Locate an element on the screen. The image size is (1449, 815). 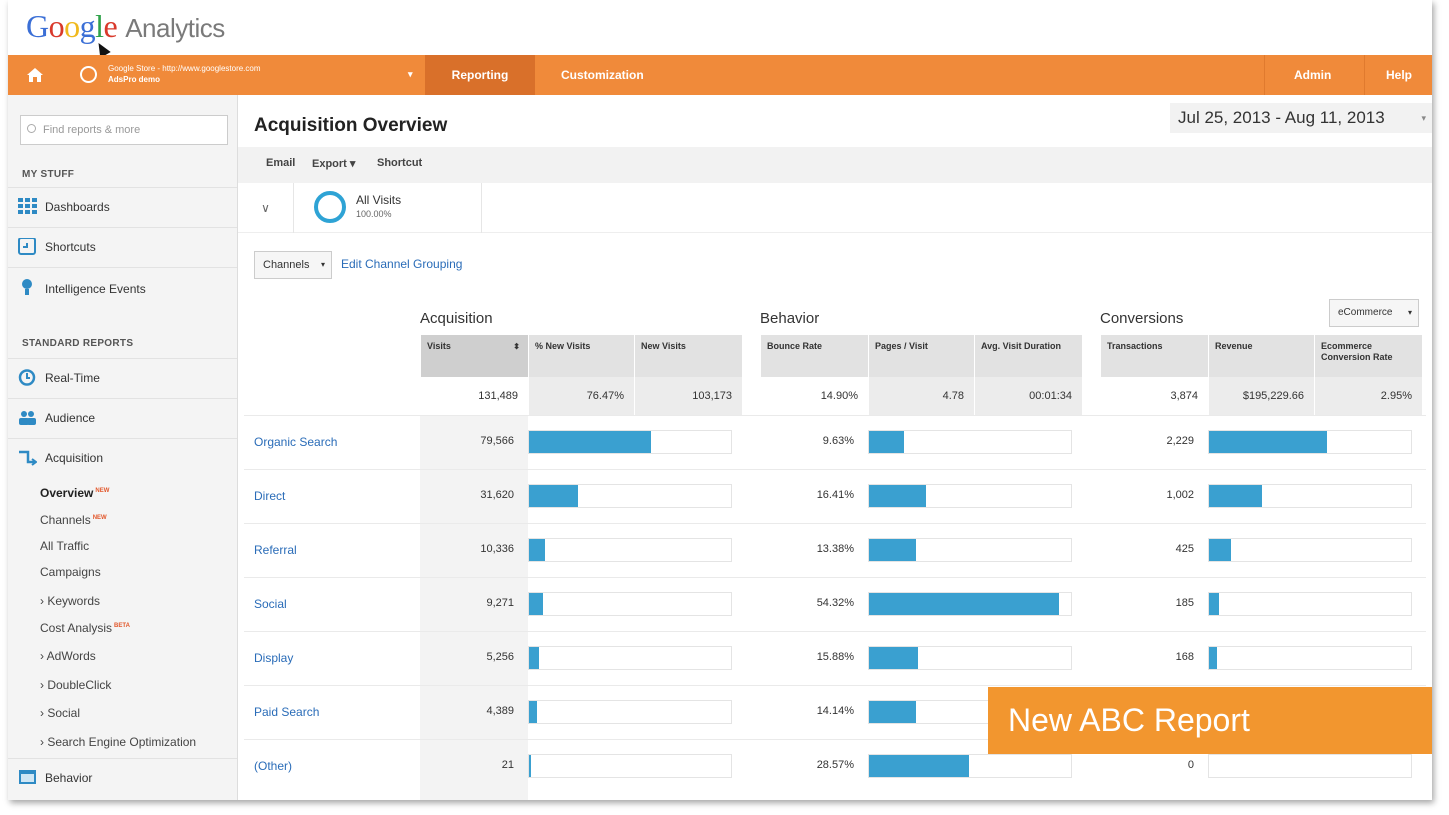
segment-all-visits: All Visits 100.00% is located at coordinates (388, 208).